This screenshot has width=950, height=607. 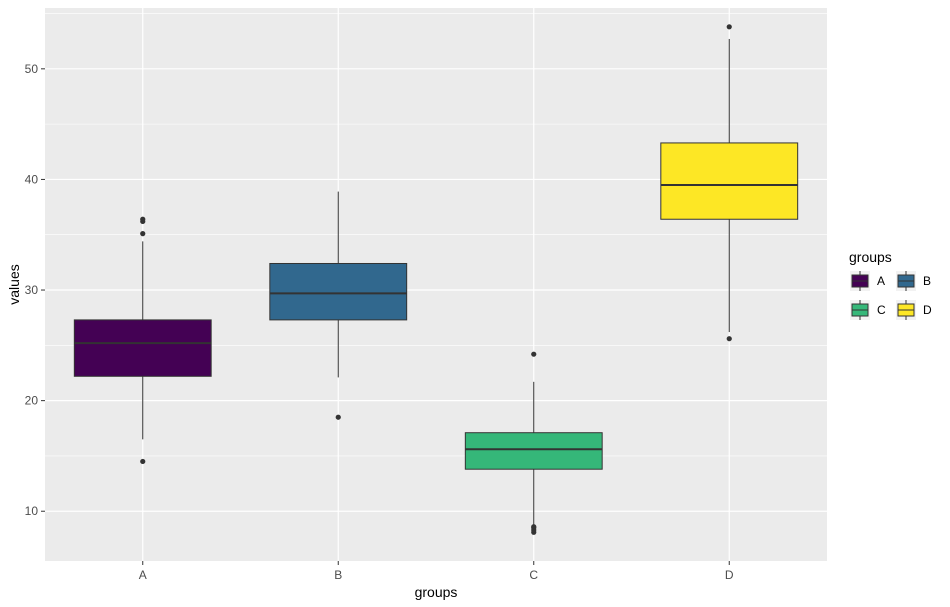 I want to click on legend: groups A B C D, so click(x=890, y=284).